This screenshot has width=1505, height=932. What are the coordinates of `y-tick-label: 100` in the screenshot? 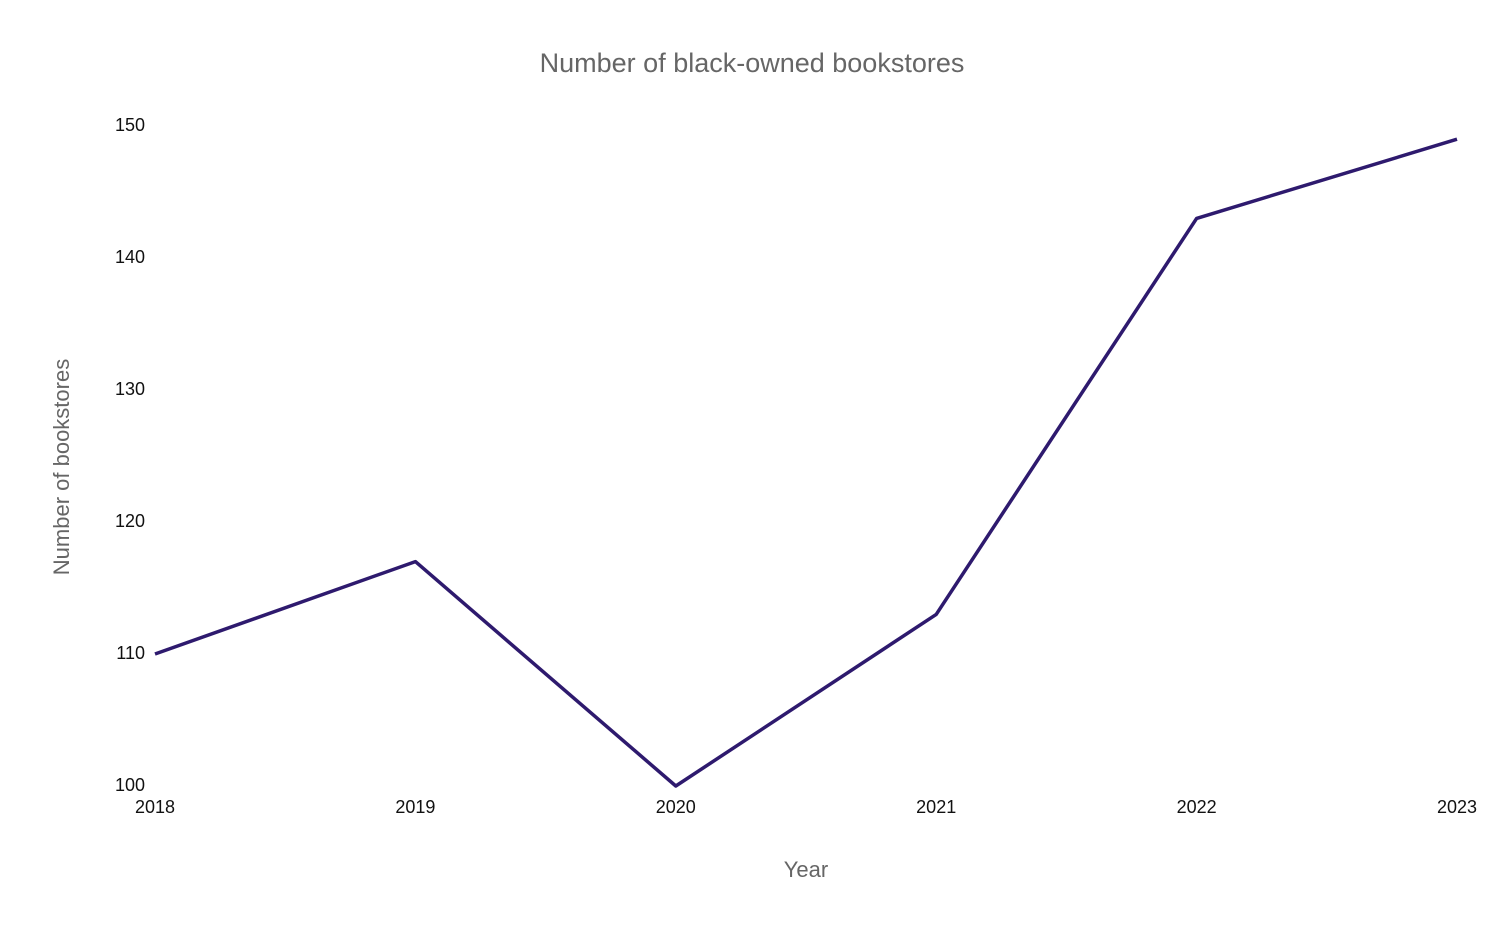 It's located at (130, 785).